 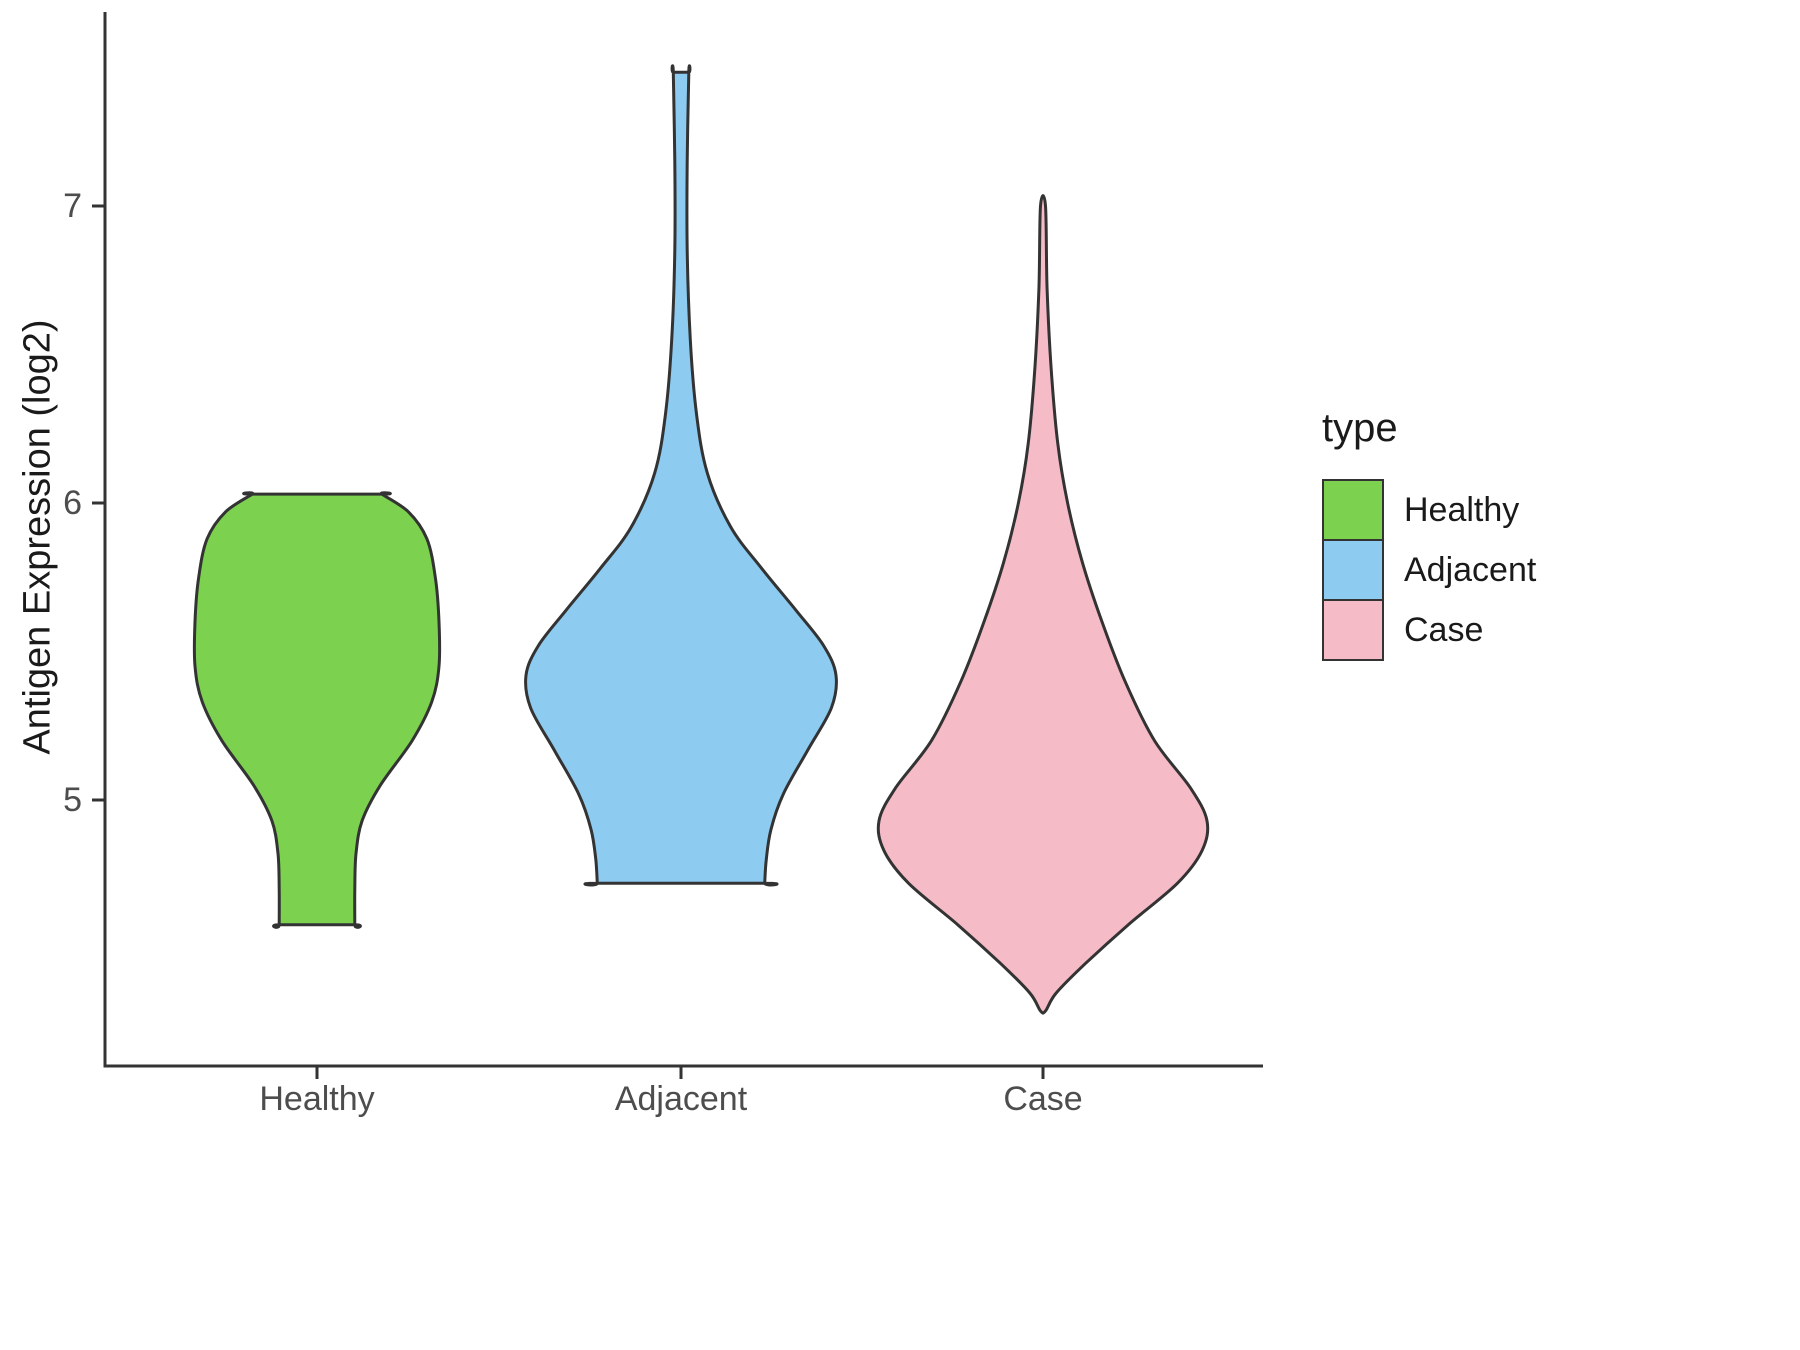 What do you see at coordinates (1470, 569) in the screenshot?
I see `legend-label-adjacent: Adjacent` at bounding box center [1470, 569].